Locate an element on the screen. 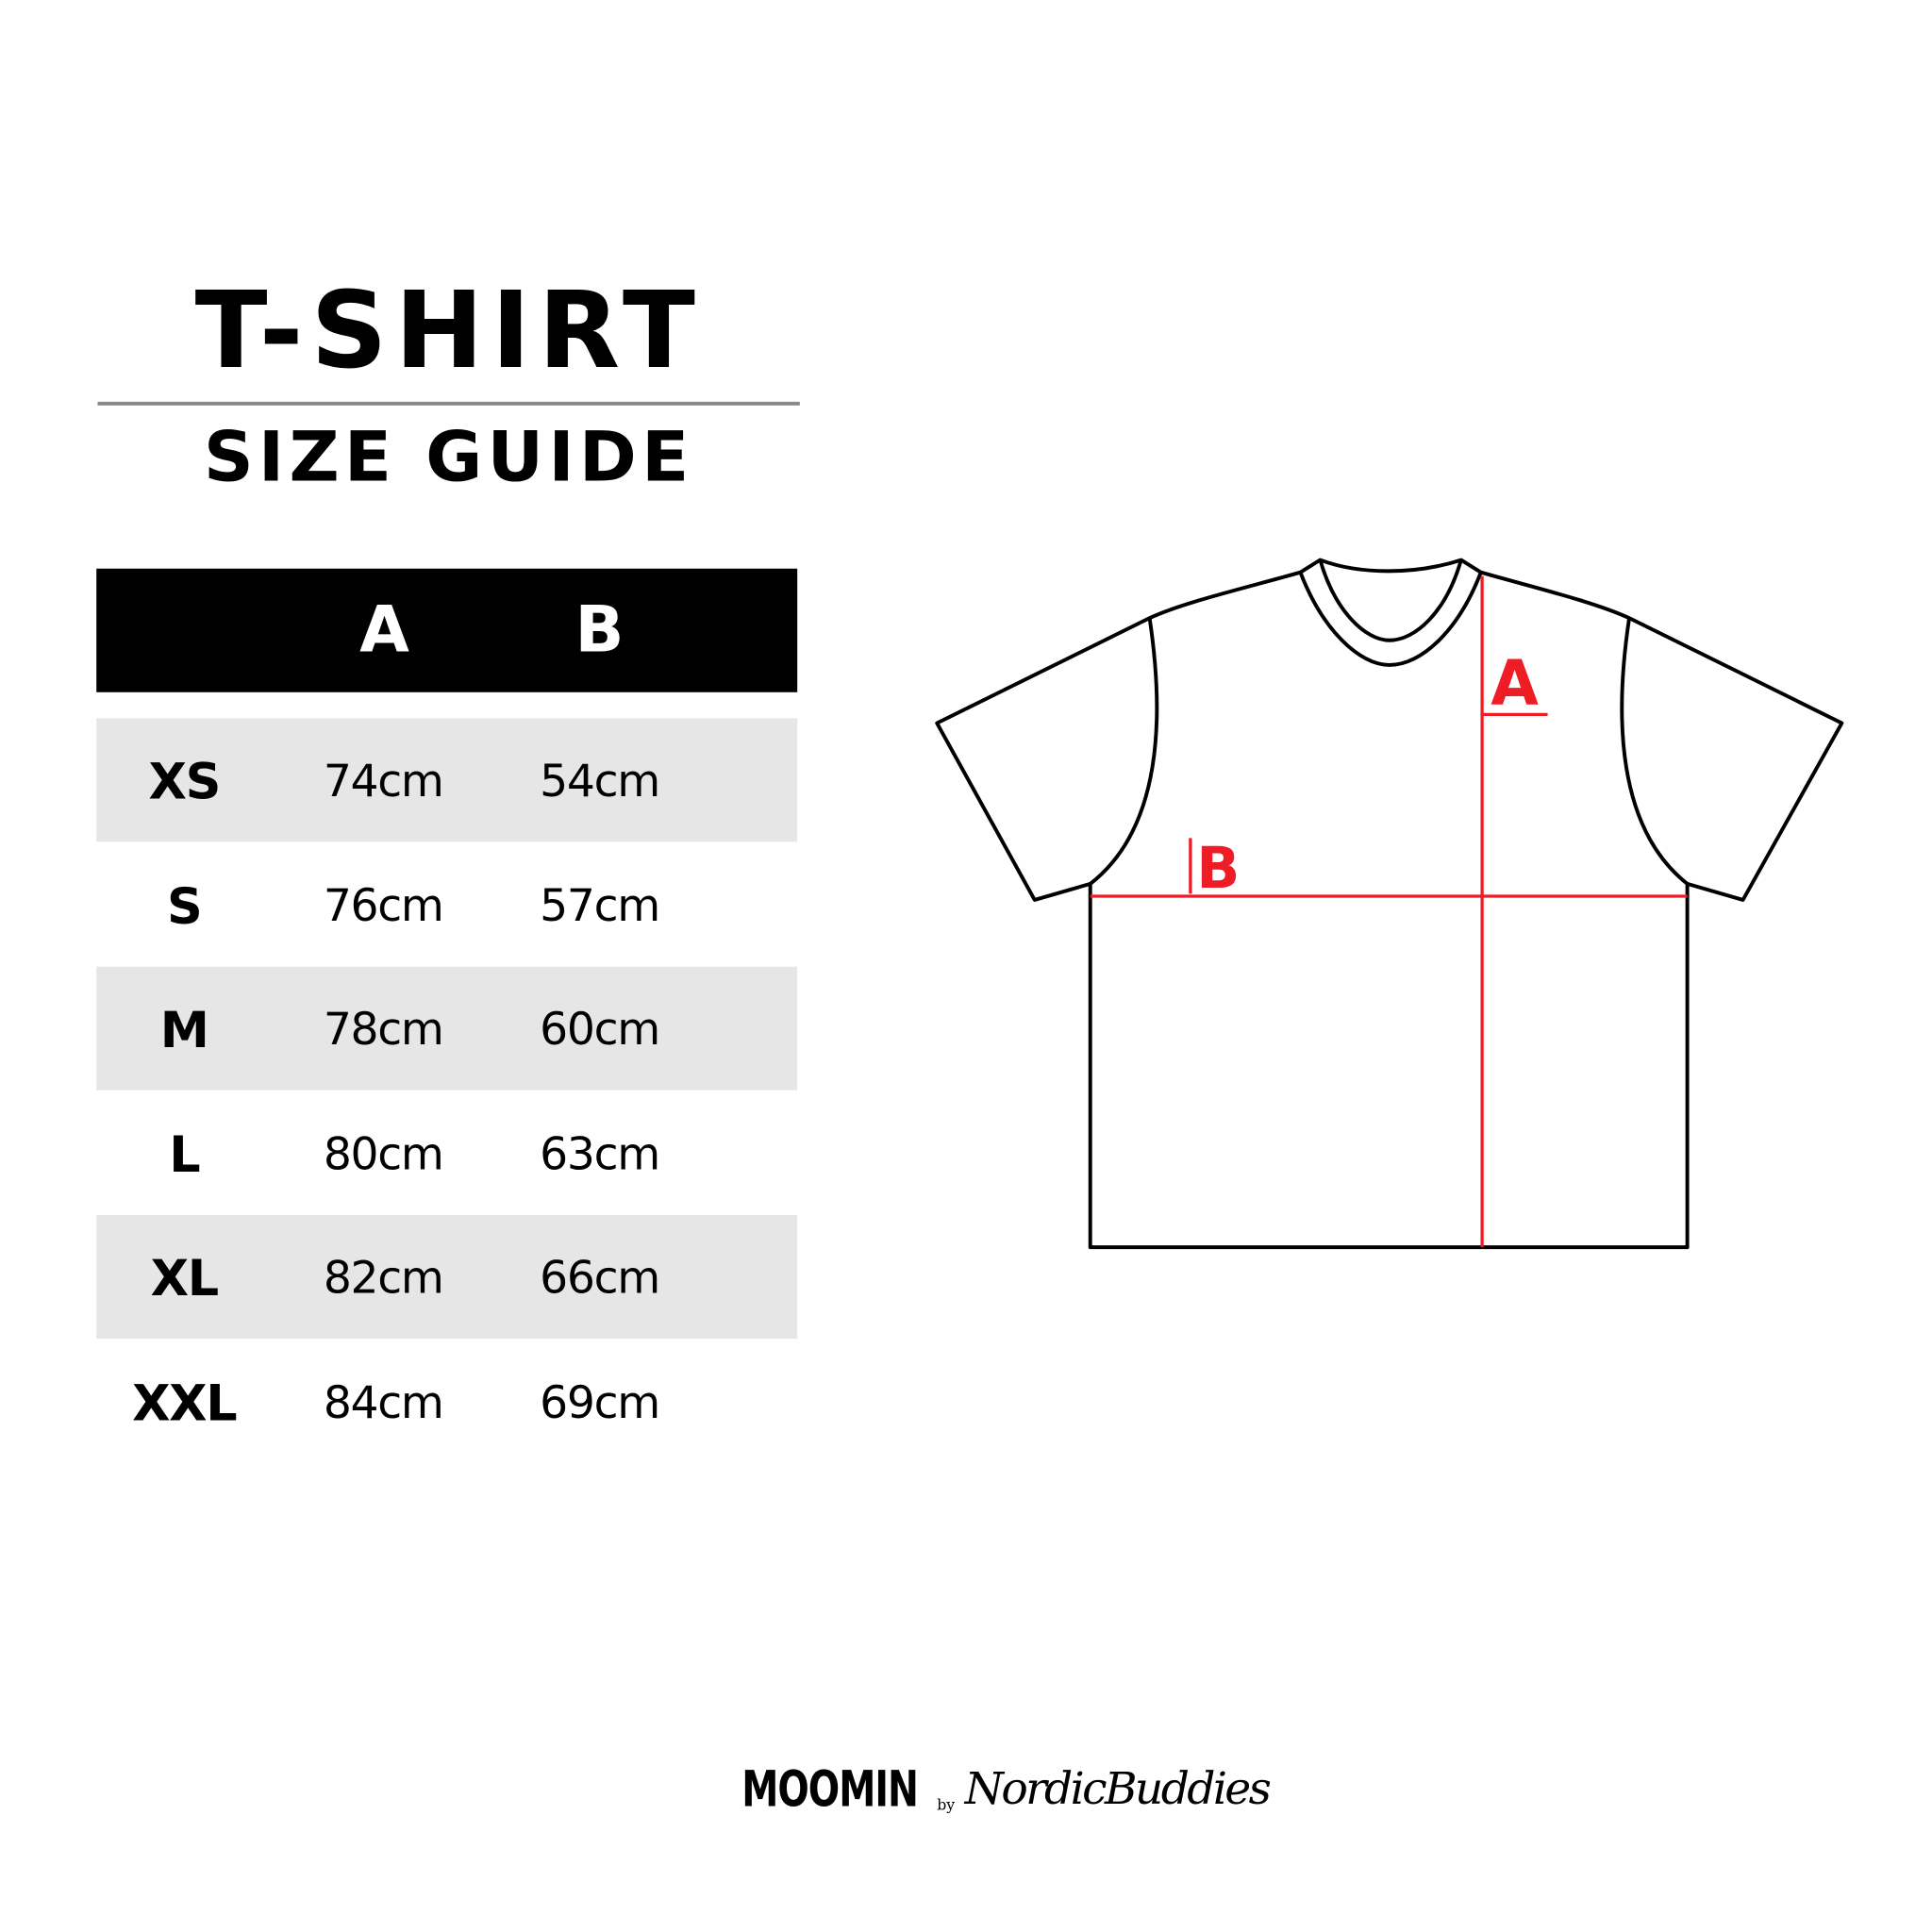  header-a: A is located at coordinates (384, 630).